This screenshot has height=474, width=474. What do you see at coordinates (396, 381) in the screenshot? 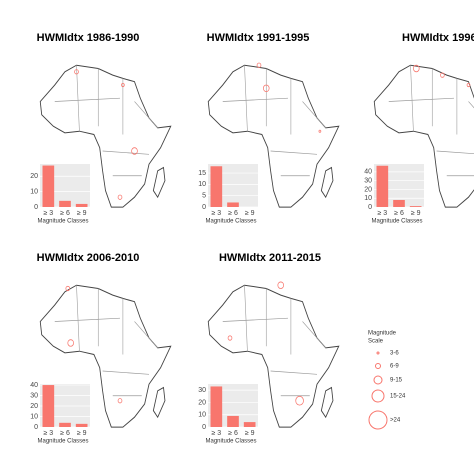
I see `legend-label: 9-15` at bounding box center [396, 381].